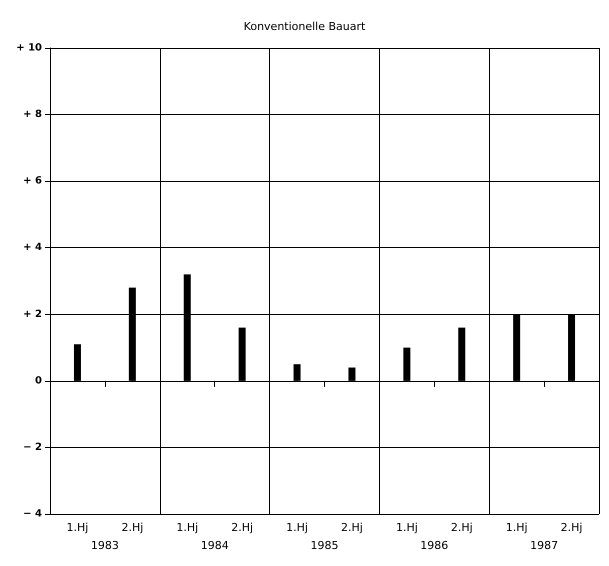 The height and width of the screenshot is (566, 609). What do you see at coordinates (32, 248) in the screenshot?
I see `y-tick-label: + 4` at bounding box center [32, 248].